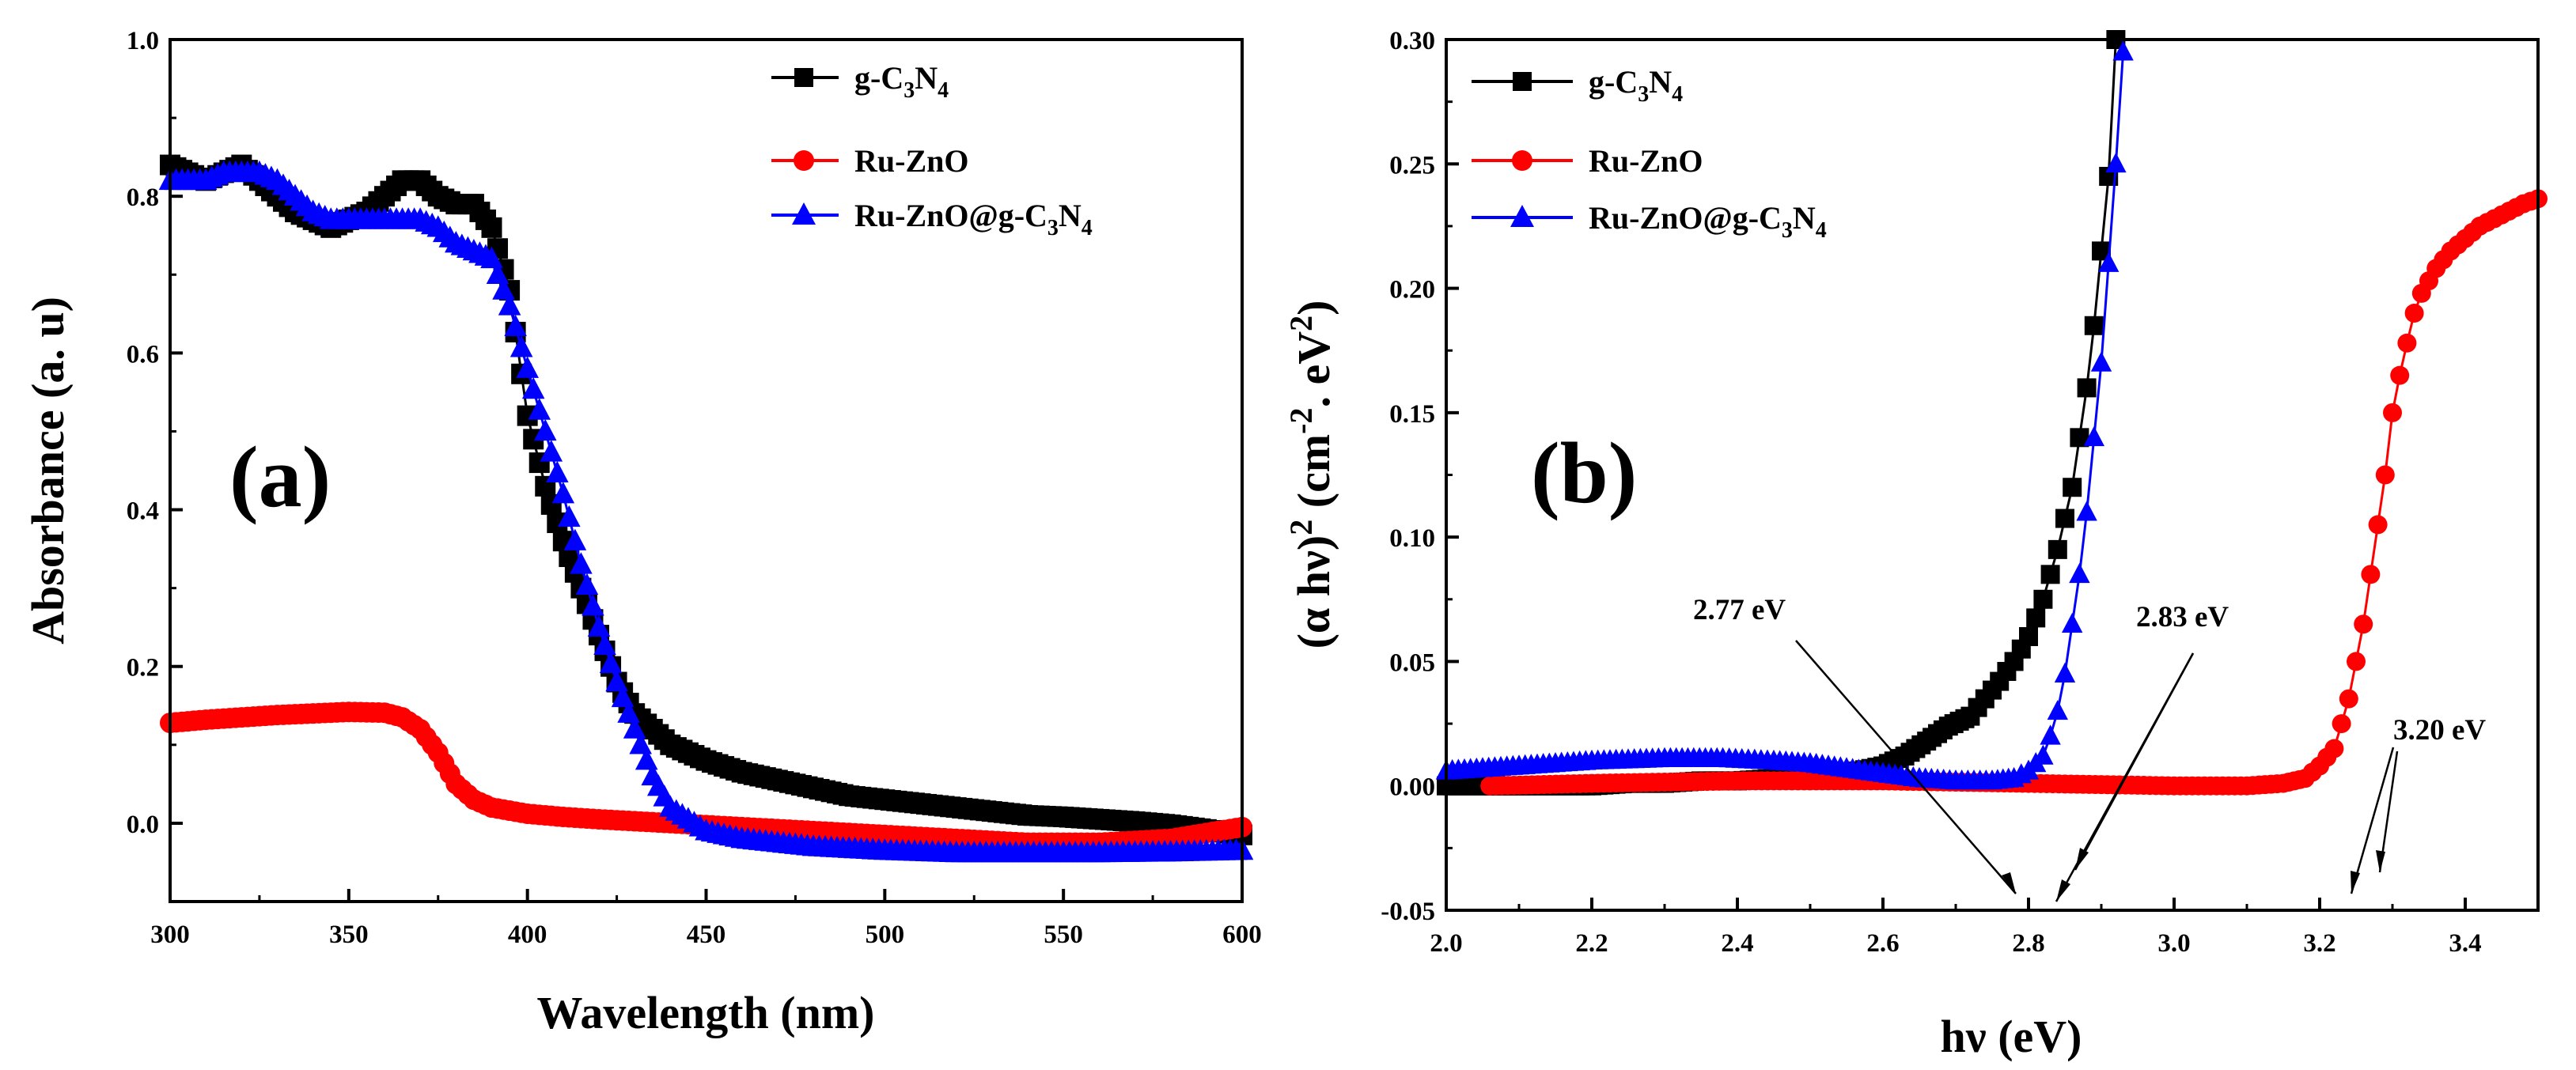  Describe the element at coordinates (1412, 415) in the screenshot. I see `panel-b-ytick-label-4: 0.15` at that location.